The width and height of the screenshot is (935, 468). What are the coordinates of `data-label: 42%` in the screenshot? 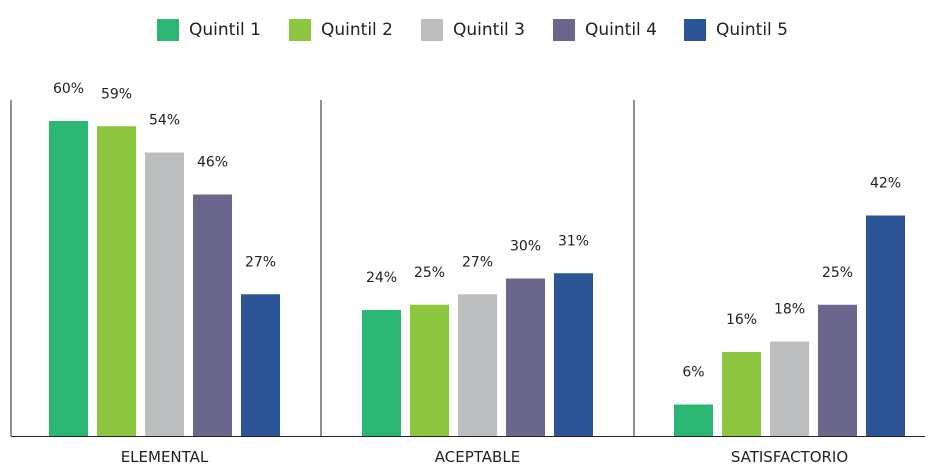 It's located at (885, 184).